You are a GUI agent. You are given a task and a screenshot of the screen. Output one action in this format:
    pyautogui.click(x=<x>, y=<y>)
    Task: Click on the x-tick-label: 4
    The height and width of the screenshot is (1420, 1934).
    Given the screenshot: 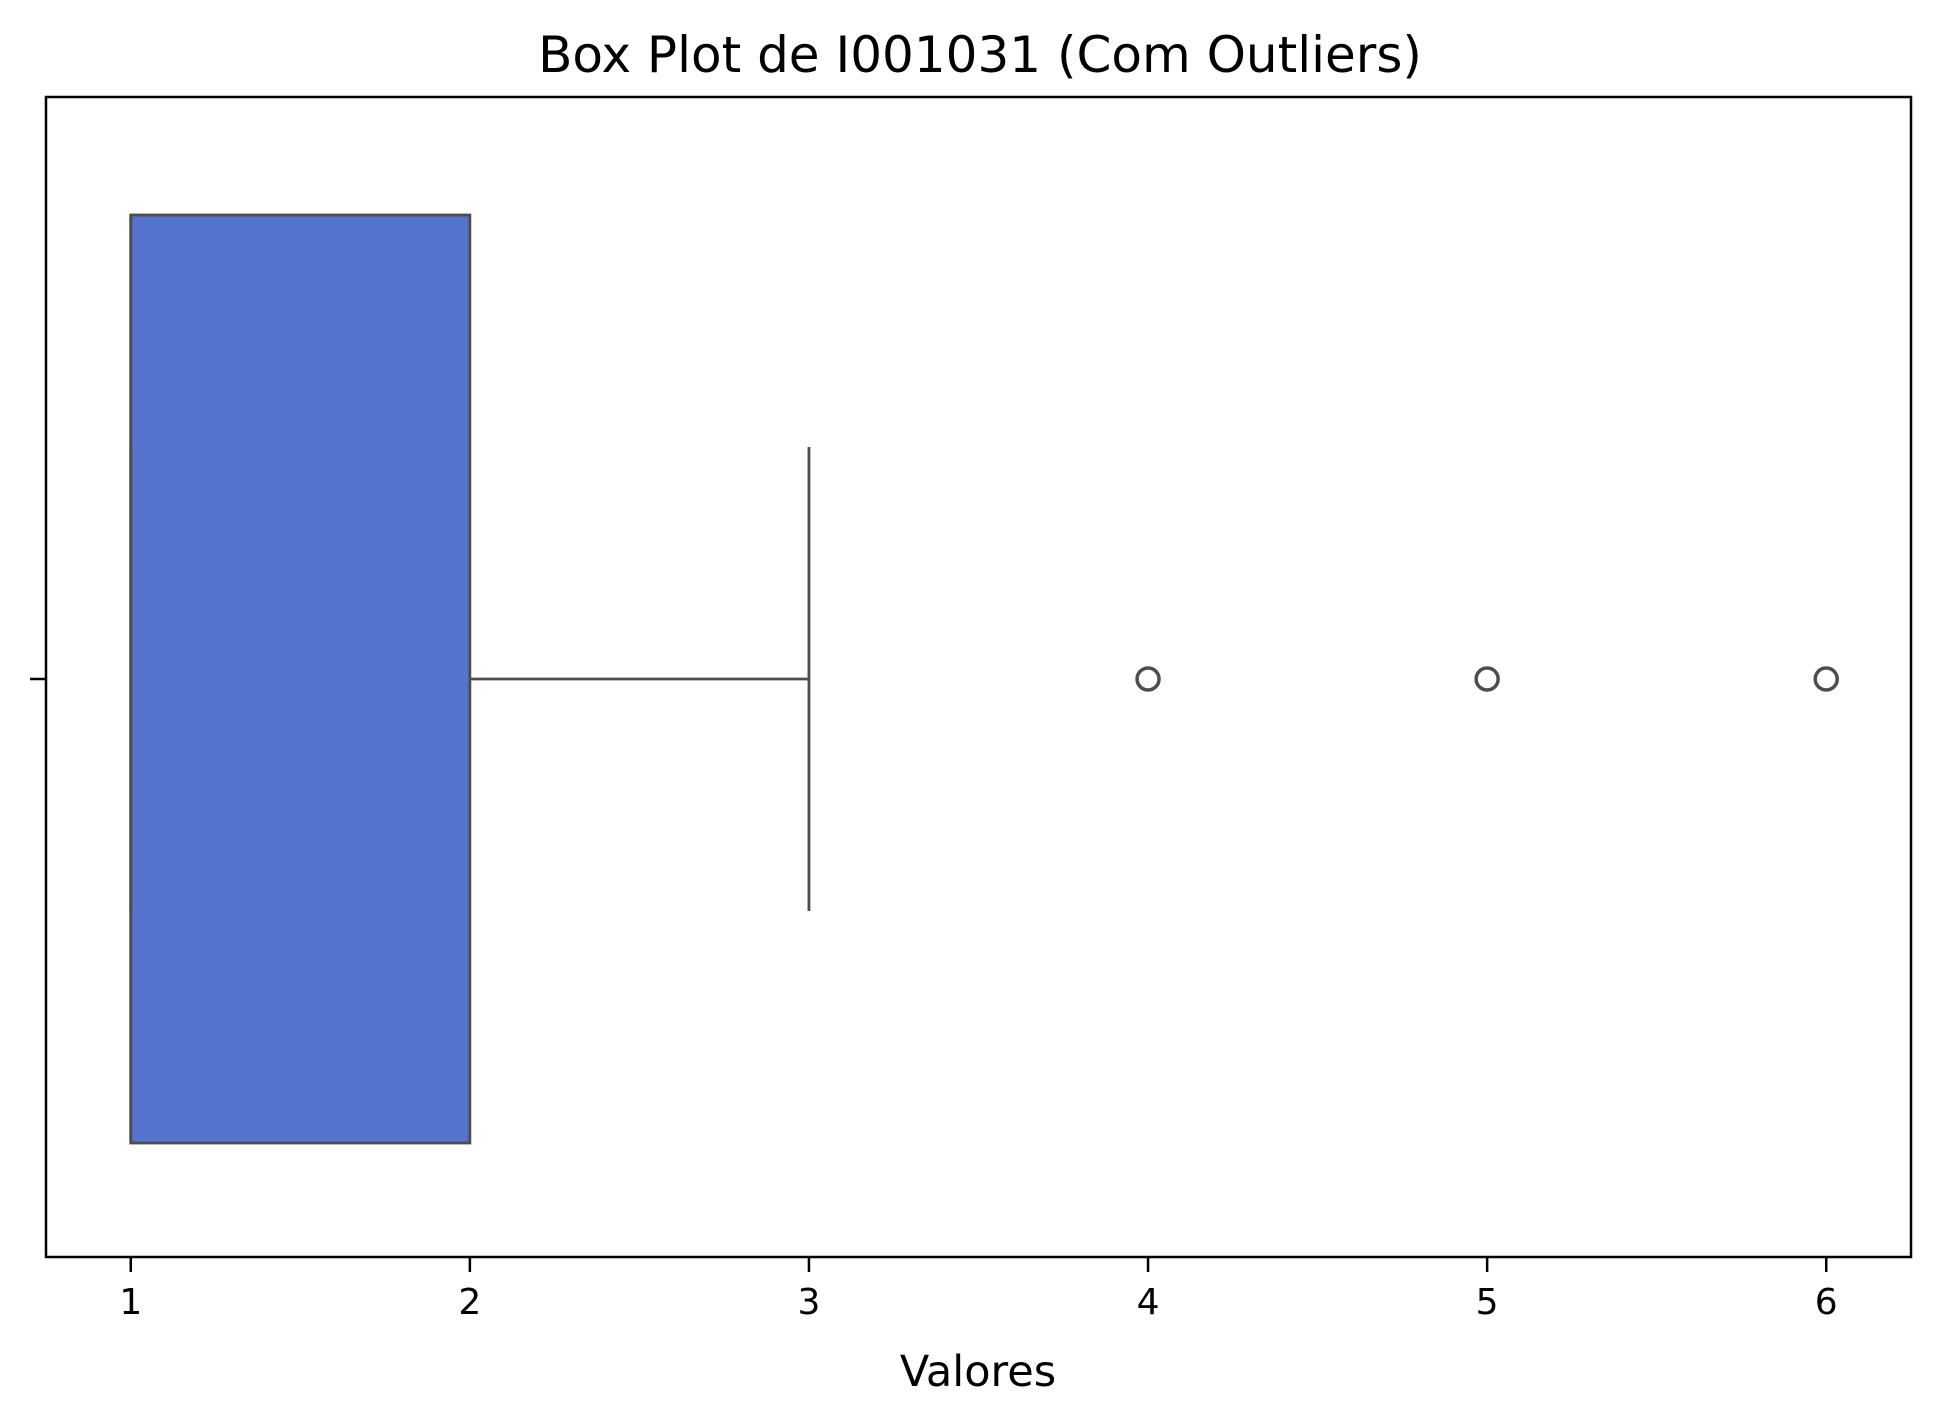 What is the action you would take?
    pyautogui.click(x=1148, y=1302)
    